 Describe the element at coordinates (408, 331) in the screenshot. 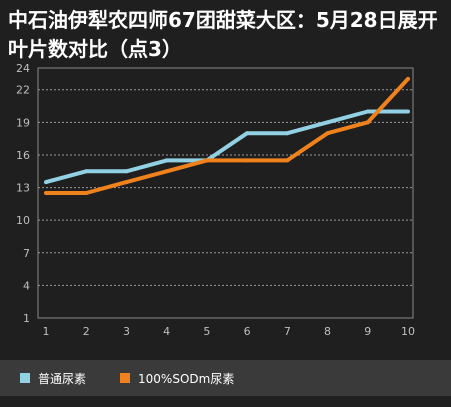

I see `x-tick-label-10: 10` at that location.